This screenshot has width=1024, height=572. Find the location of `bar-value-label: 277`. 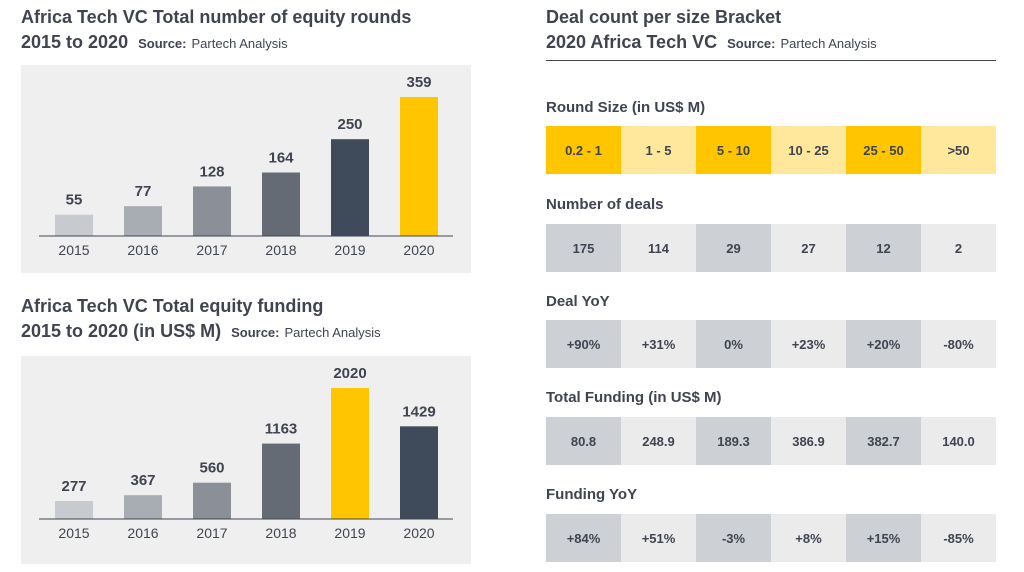

bar-value-label: 277 is located at coordinates (73, 486).